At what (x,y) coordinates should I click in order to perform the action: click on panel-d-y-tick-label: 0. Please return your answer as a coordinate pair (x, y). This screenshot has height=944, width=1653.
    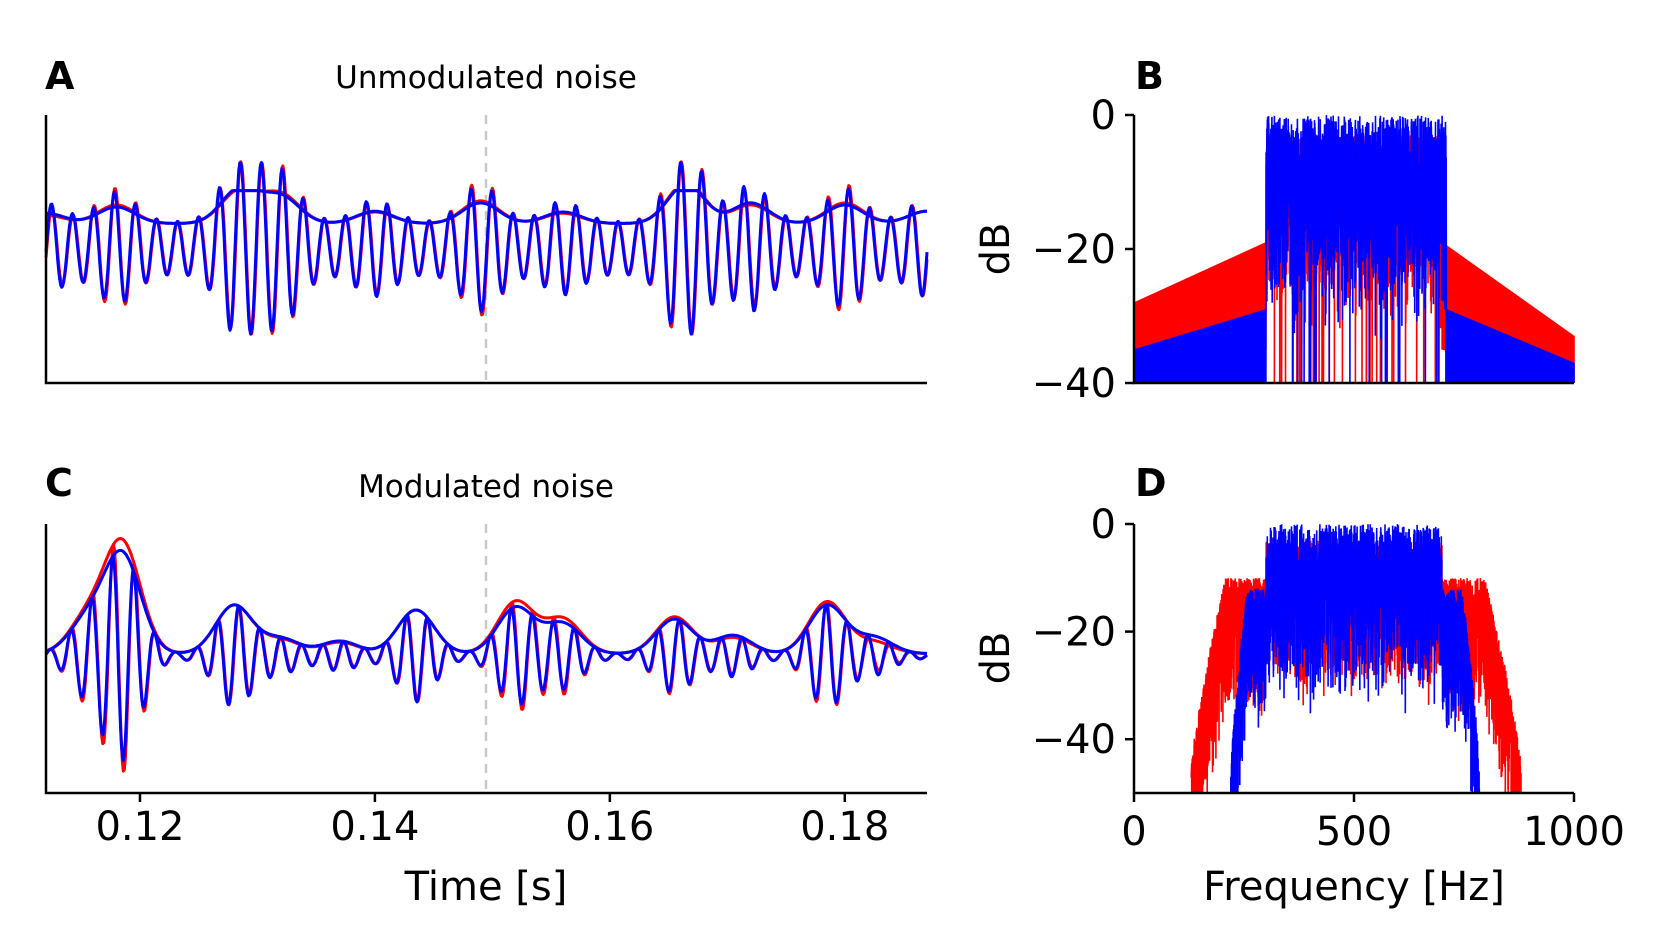
    Looking at the image, I should click on (1103, 525).